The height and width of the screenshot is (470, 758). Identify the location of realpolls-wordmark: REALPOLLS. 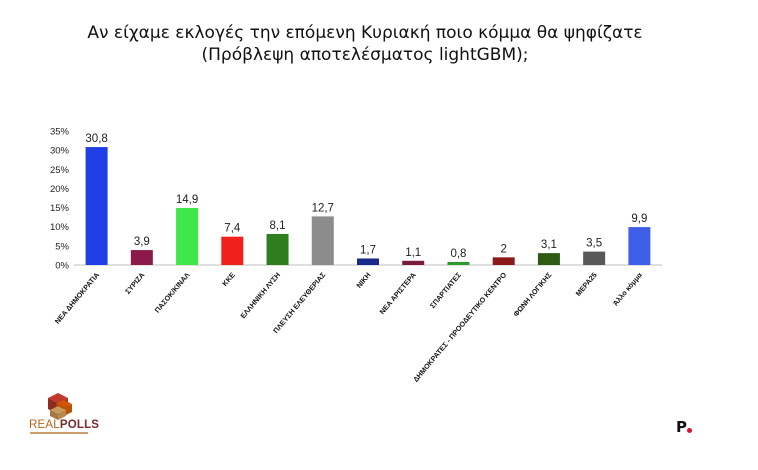
(64, 425).